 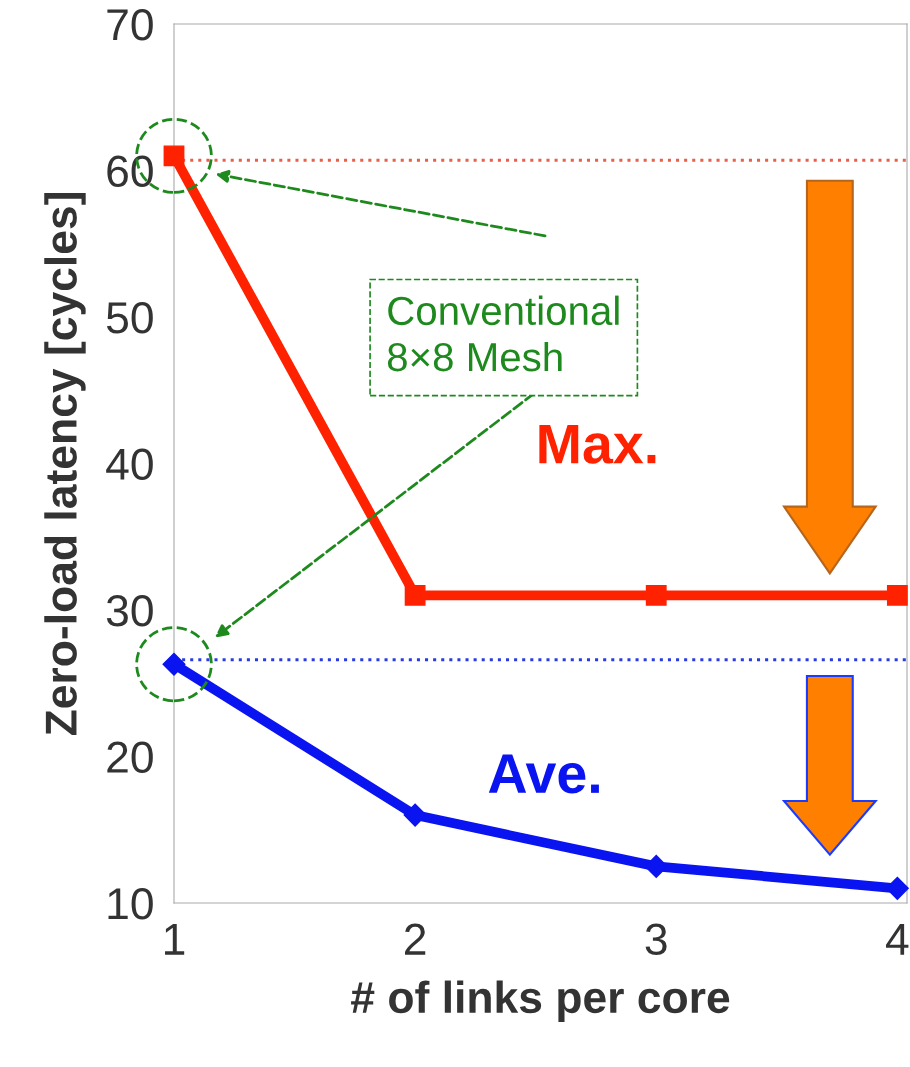 I want to click on x-tick-label: 4, so click(x=897, y=939).